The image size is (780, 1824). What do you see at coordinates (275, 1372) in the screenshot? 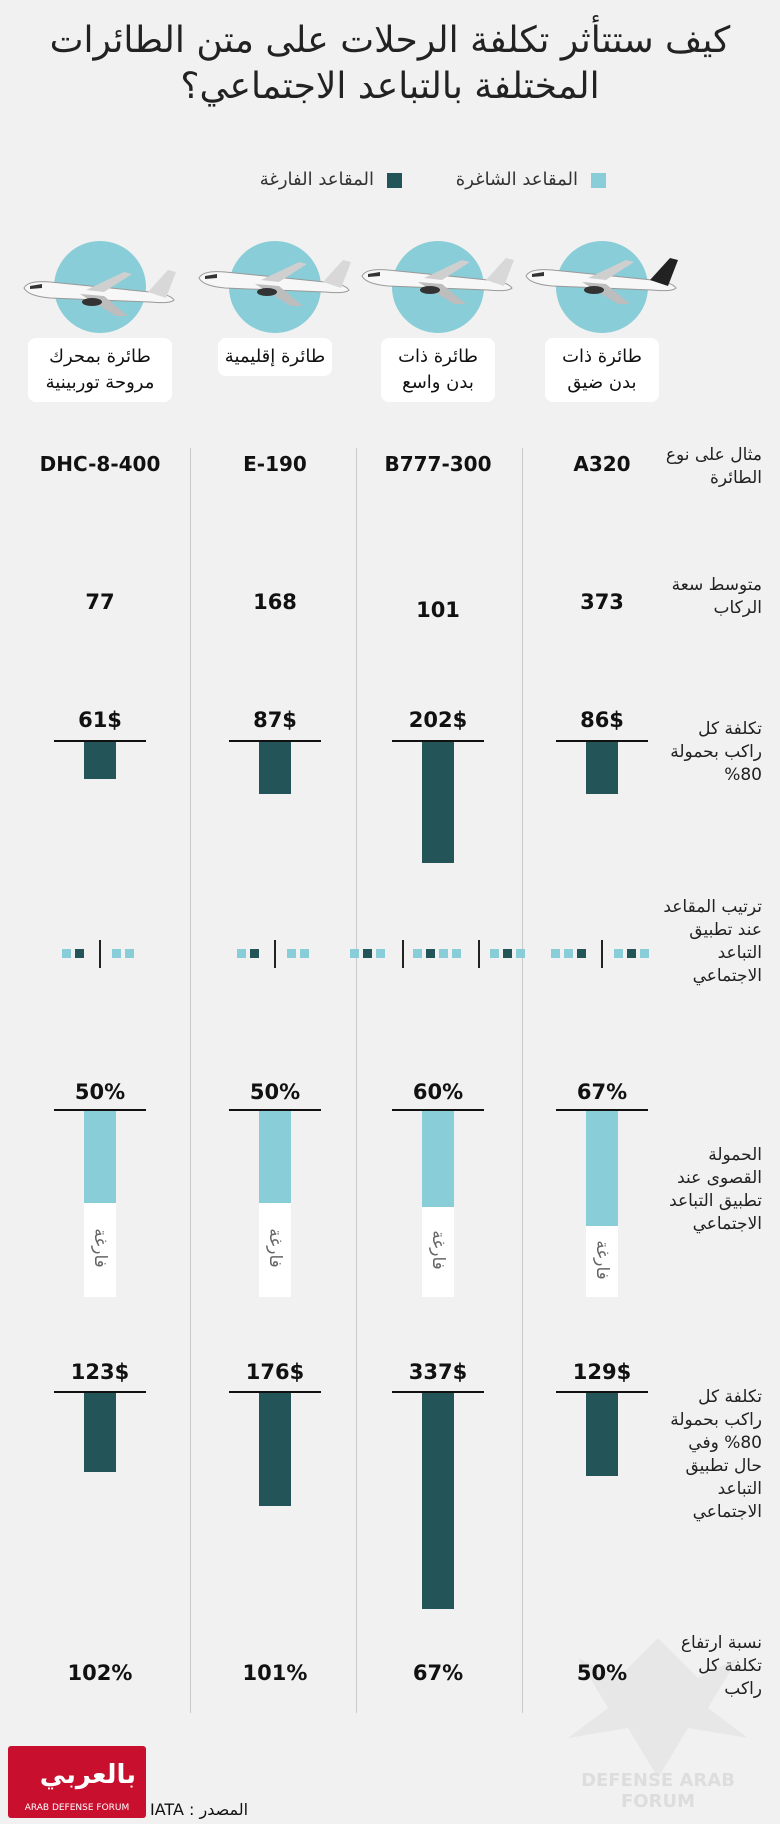
I see `cost-sd-label: 176$` at bounding box center [275, 1372].